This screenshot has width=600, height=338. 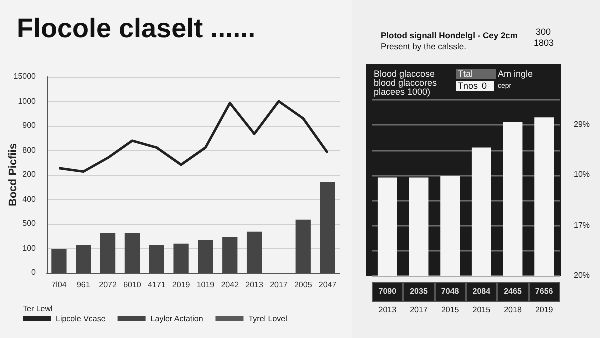 I want to click on x-tick-label: 1019, so click(x=206, y=285).